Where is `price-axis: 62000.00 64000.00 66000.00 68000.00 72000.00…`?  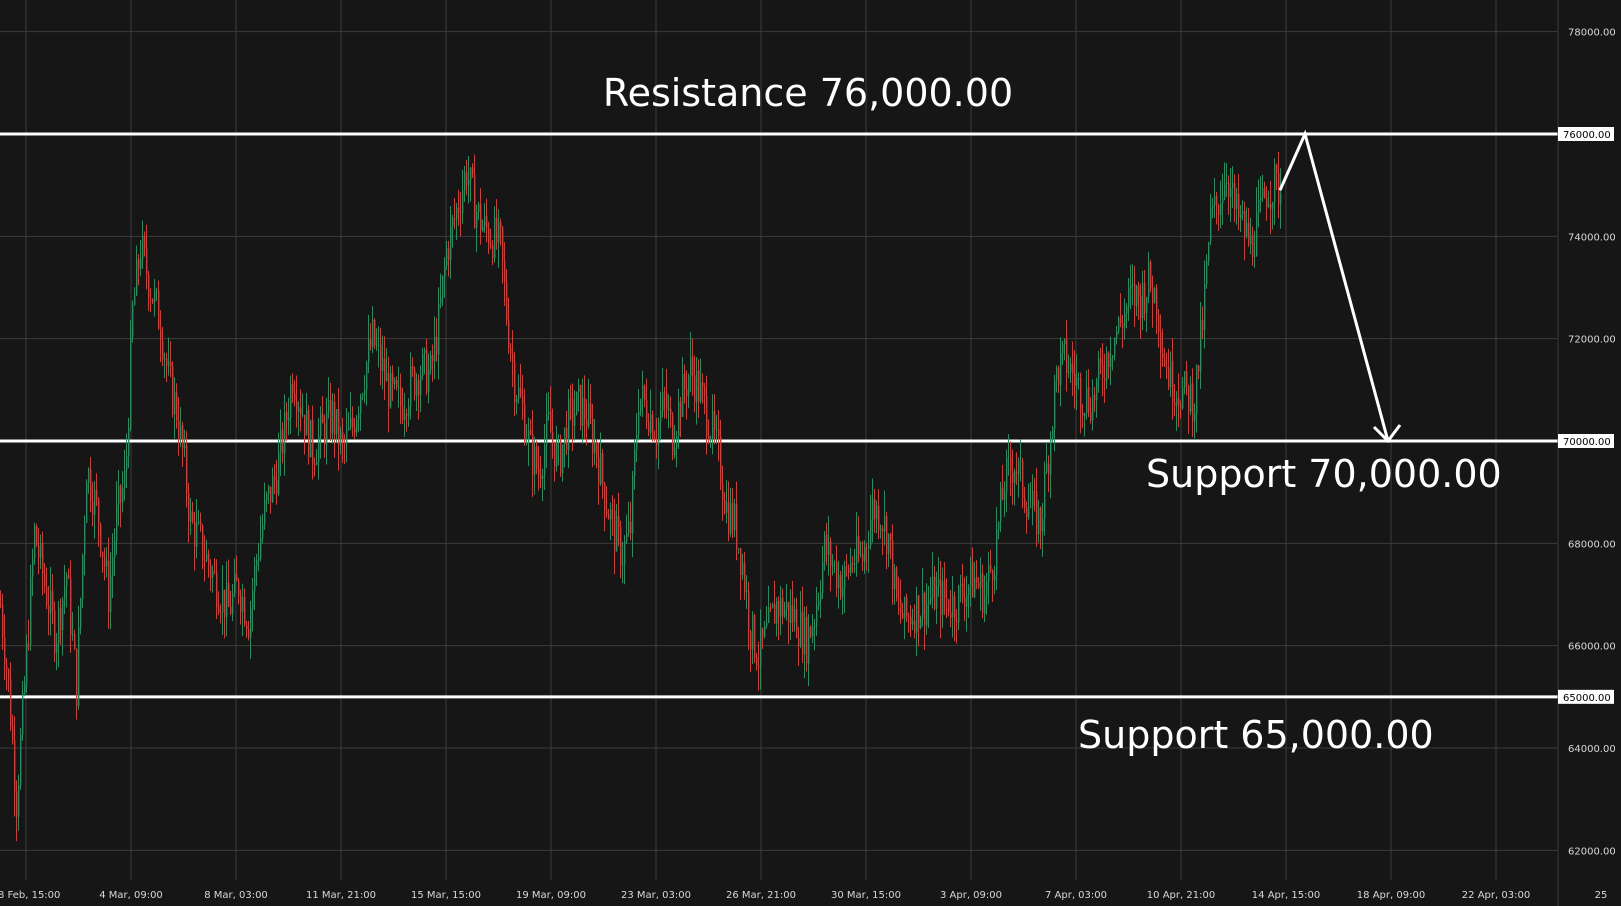
price-axis: 62000.00 64000.00 66000.00 68000.00 72000.00… is located at coordinates (1587, 442).